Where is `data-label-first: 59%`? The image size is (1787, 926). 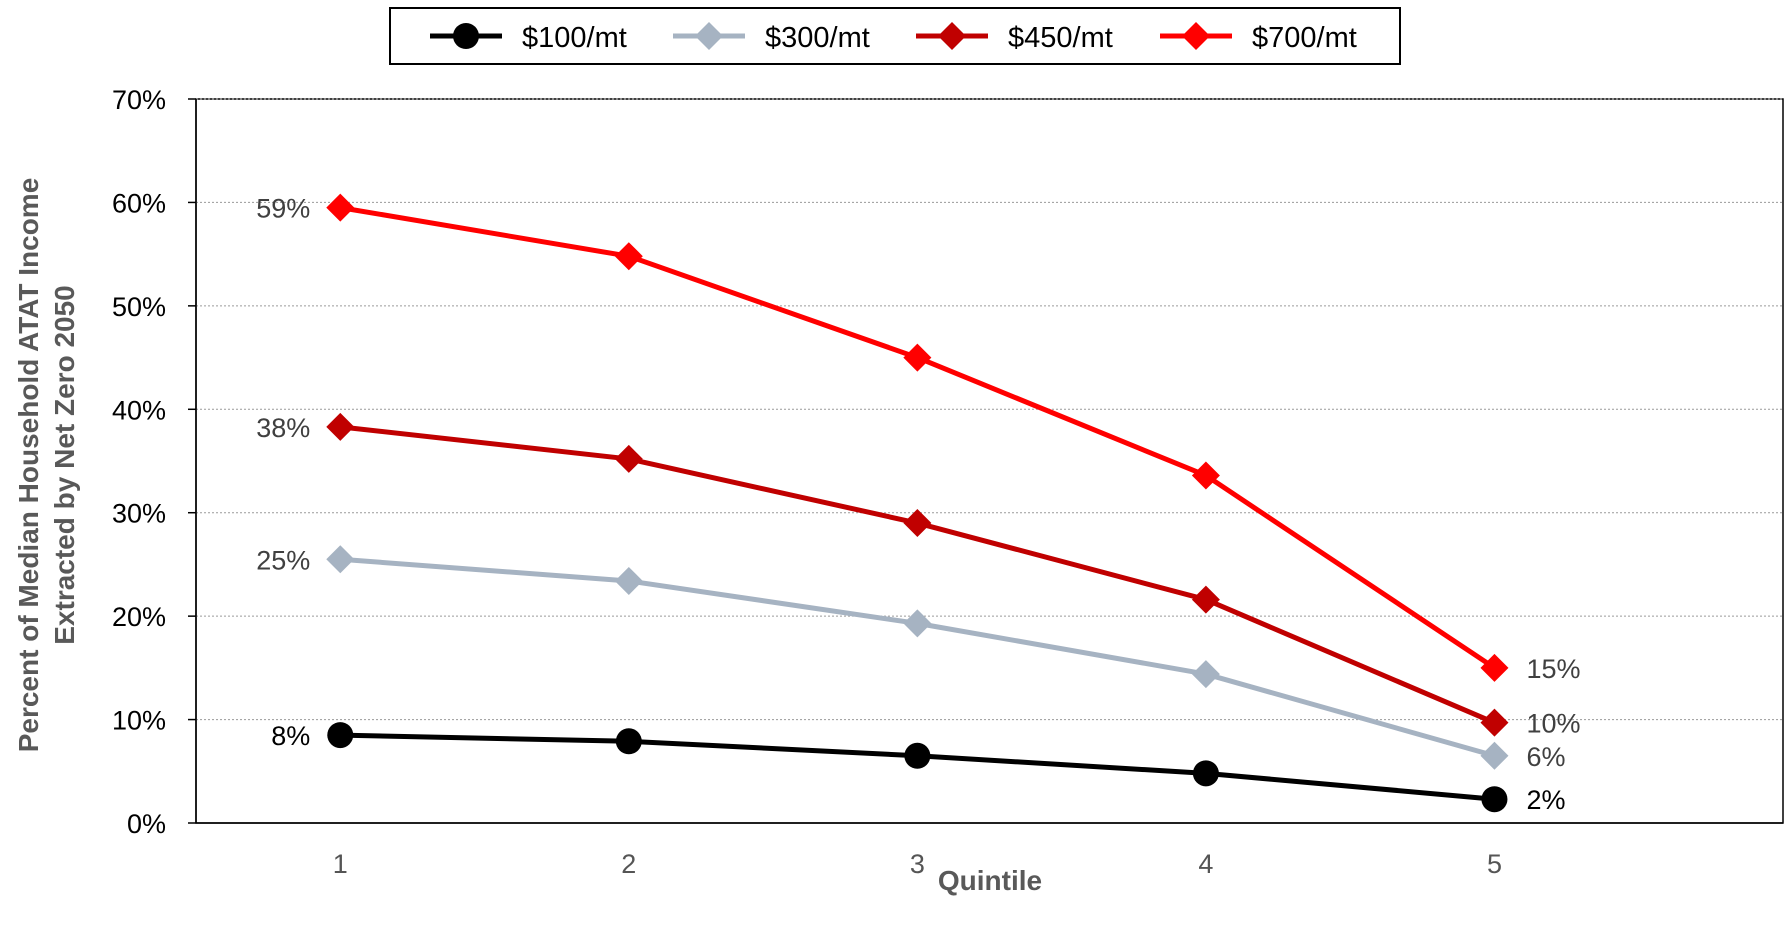
data-label-first: 59% is located at coordinates (283, 209).